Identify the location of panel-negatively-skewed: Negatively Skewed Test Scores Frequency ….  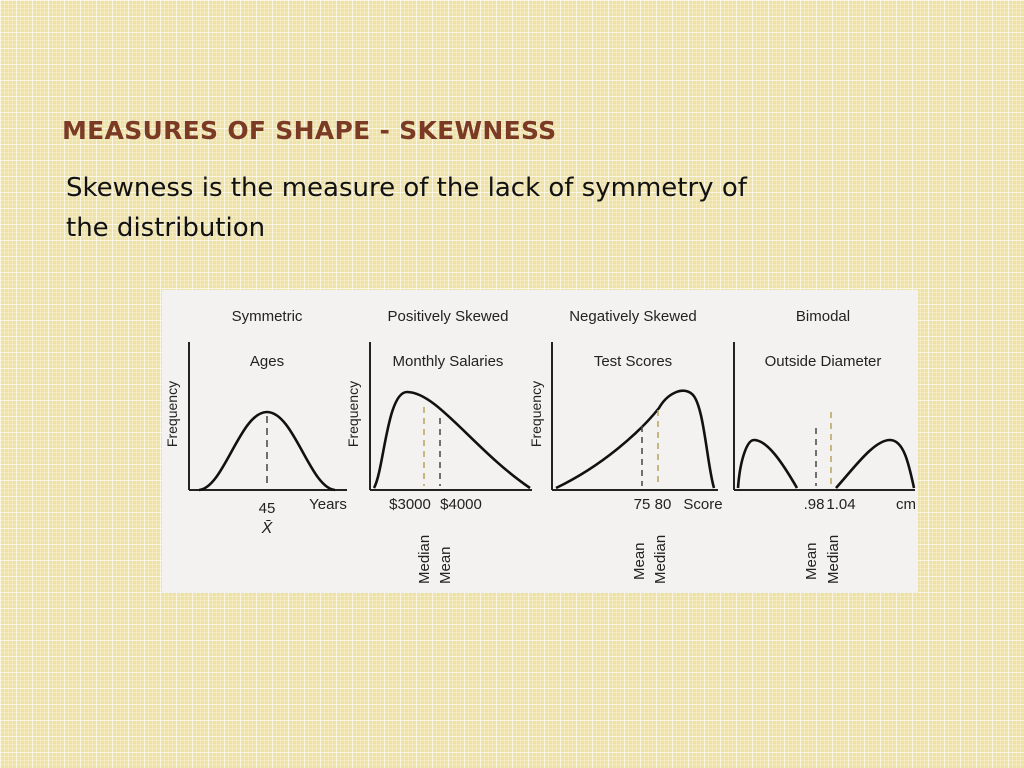
(625, 446).